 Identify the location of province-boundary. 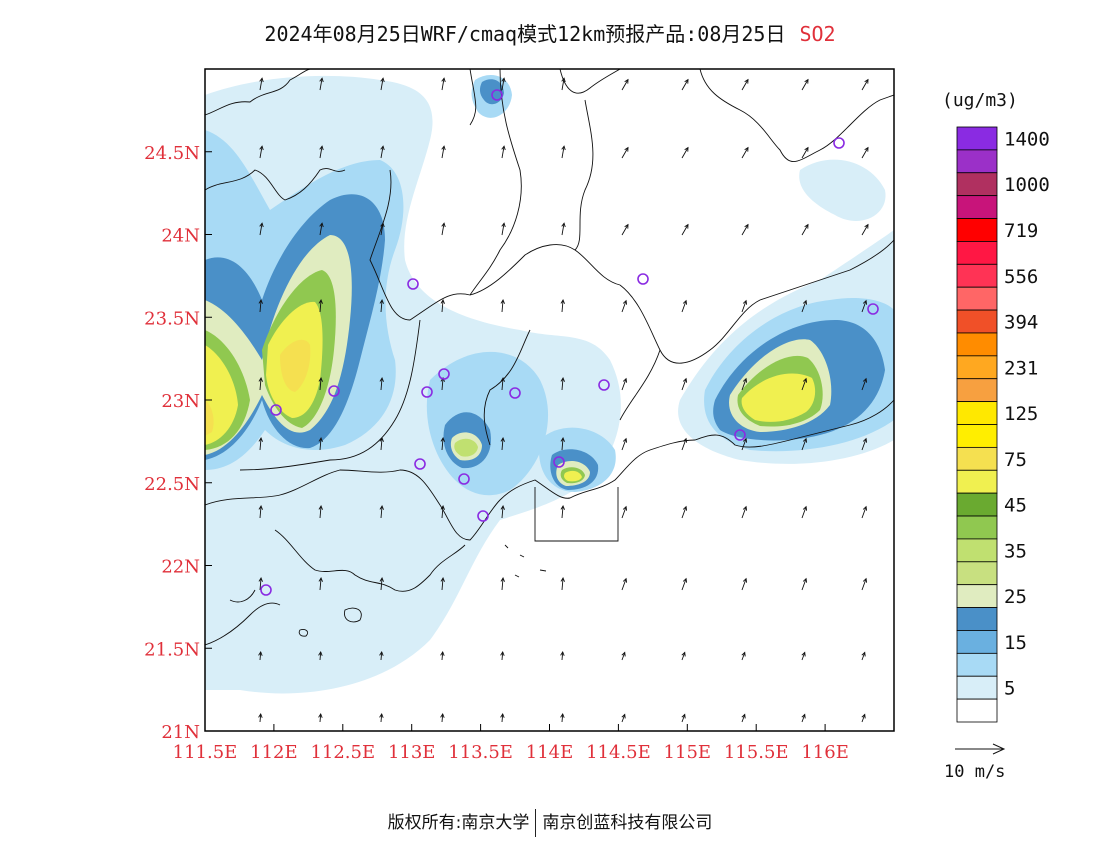
(796, 115).